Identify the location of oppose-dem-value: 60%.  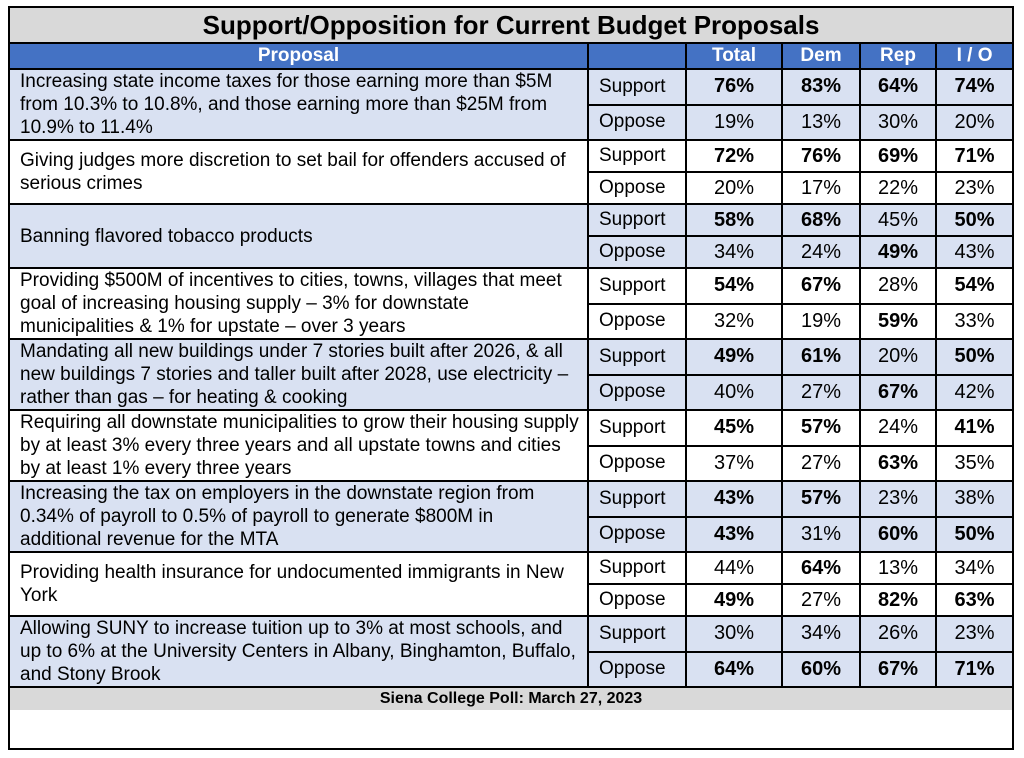
(821, 669).